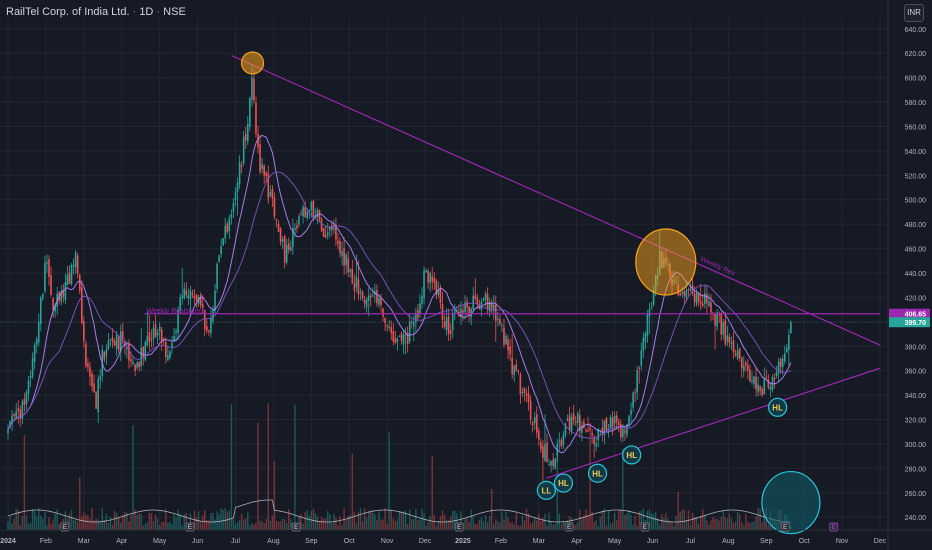  Describe the element at coordinates (914, 13) in the screenshot. I see `currency-button: INR` at that location.